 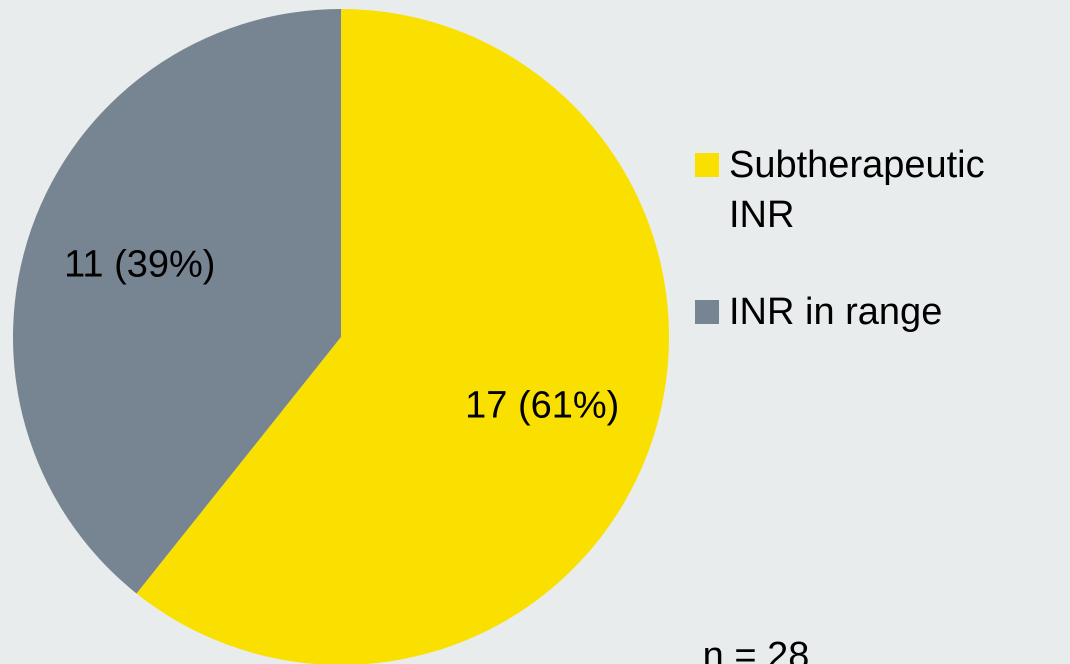 I want to click on note: n = 28, so click(x=756, y=649).